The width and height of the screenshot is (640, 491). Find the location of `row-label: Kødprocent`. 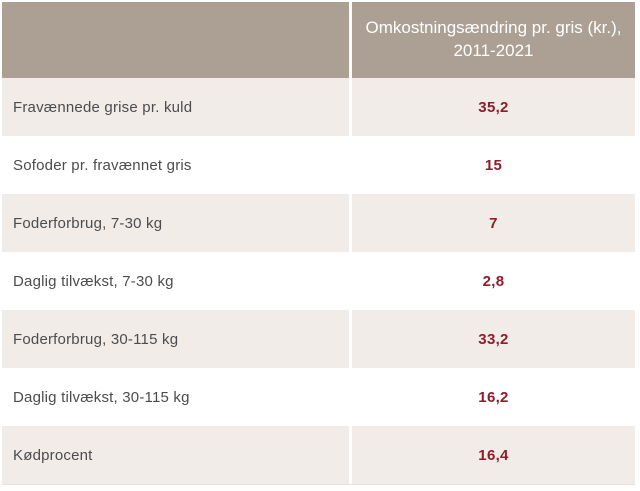

row-label: Kødprocent is located at coordinates (175, 455).